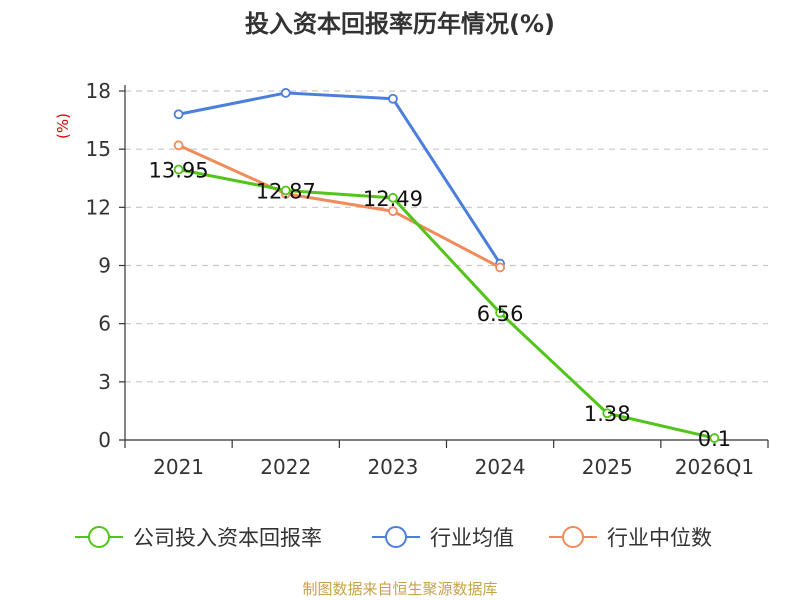  What do you see at coordinates (659, 538) in the screenshot?
I see `legend-label: 行业中位数` at bounding box center [659, 538].